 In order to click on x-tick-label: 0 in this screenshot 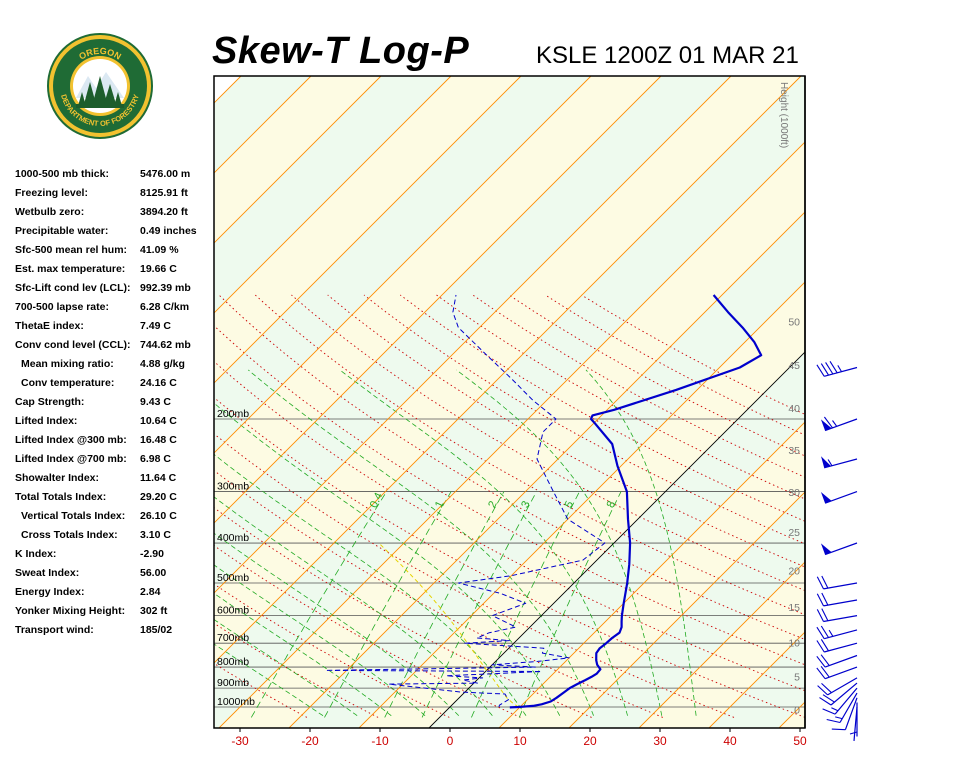, I will do `click(450, 741)`.